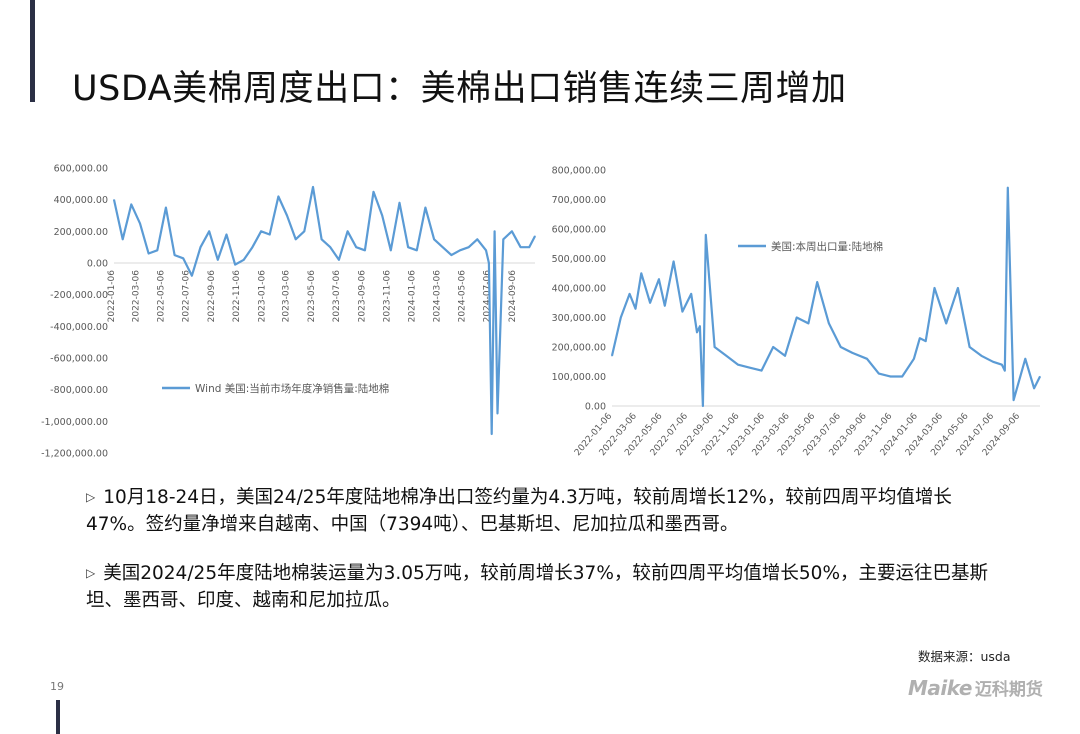  I want to click on x-tick-label: 2022-07-06, so click(187, 296).